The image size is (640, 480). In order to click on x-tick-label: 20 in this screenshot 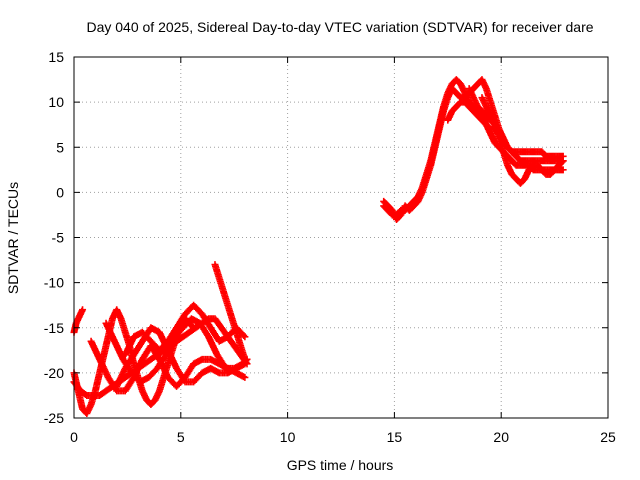, I will do `click(501, 437)`.